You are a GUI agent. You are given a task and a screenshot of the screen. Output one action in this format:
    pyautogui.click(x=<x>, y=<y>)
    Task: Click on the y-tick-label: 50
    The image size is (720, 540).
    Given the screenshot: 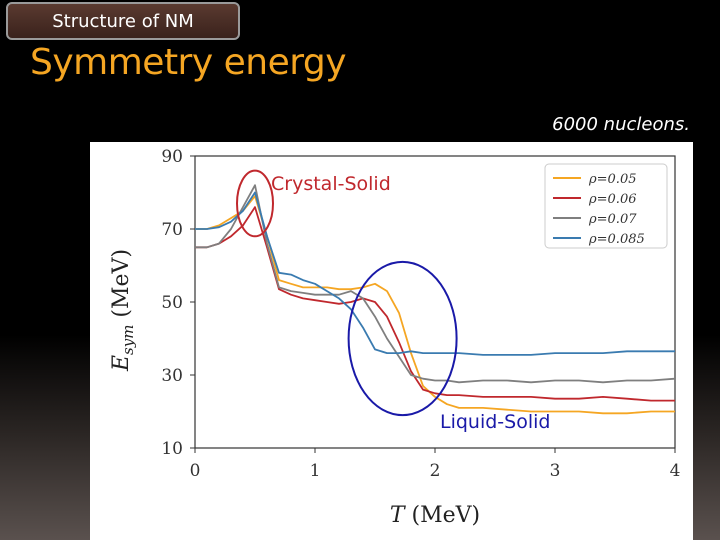 What is the action you would take?
    pyautogui.click(x=172, y=303)
    